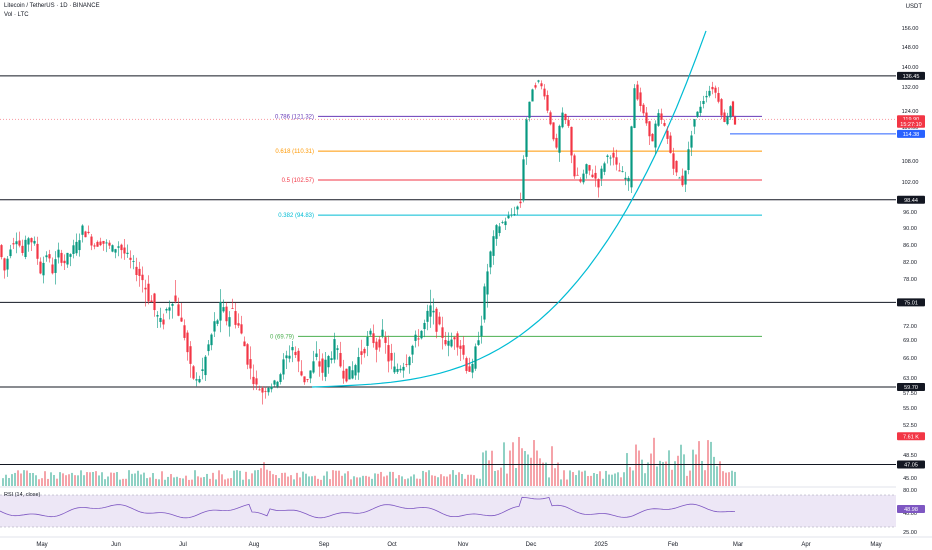  What do you see at coordinates (52, 6) in the screenshot?
I see `chart-title: Litecoin / TetherUS · 1D · BINANCE` at bounding box center [52, 6].